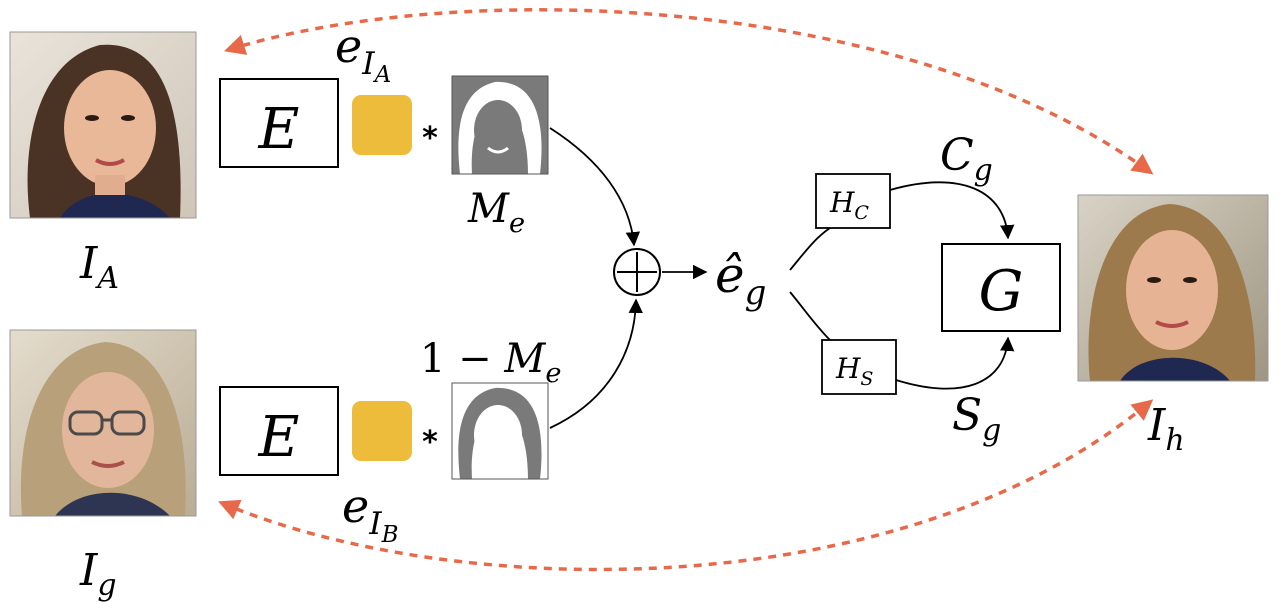  I want to click on head-content: HC, so click(853, 201).